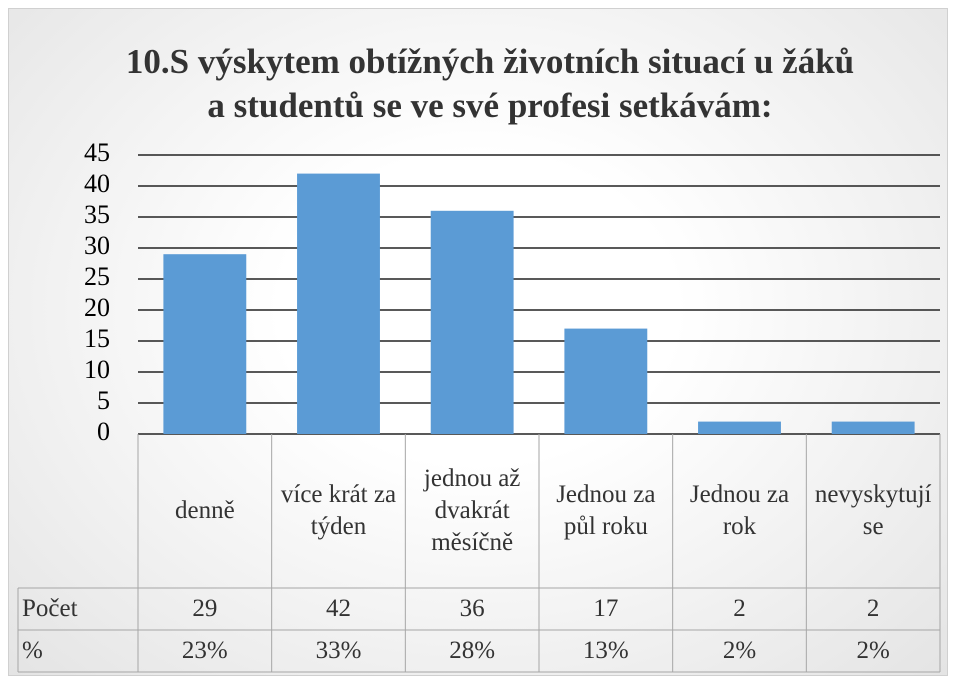  What do you see at coordinates (97, 214) in the screenshot?
I see `y-tick-label: 35` at bounding box center [97, 214].